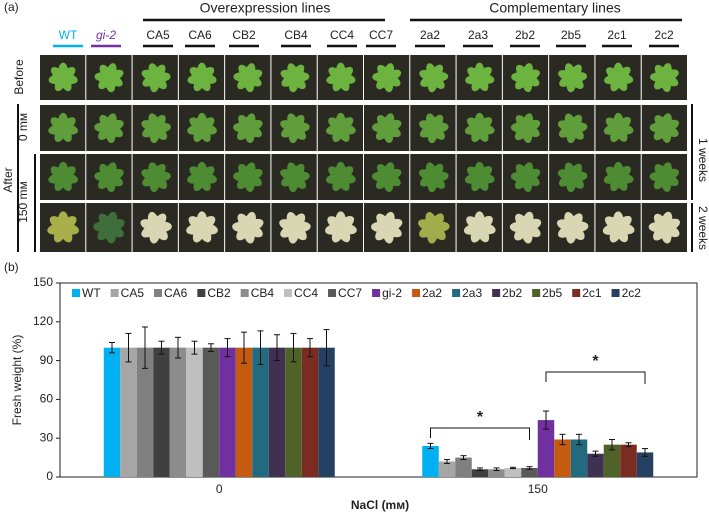 This screenshot has width=709, height=520. Describe the element at coordinates (43, 282) in the screenshot. I see `y-tick-label: 150` at that location.